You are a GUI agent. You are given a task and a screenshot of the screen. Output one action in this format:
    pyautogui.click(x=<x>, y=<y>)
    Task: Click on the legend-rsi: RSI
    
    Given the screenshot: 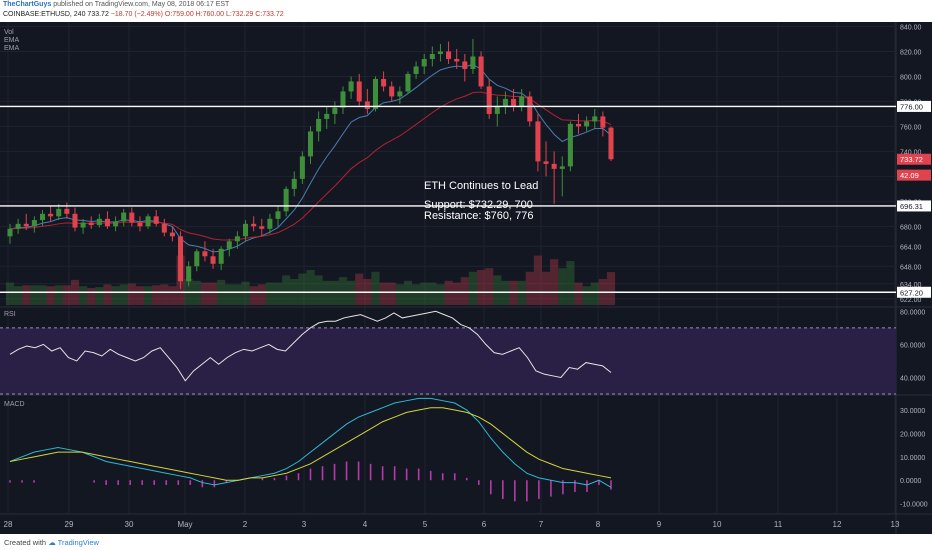 What is the action you would take?
    pyautogui.click(x=10, y=314)
    